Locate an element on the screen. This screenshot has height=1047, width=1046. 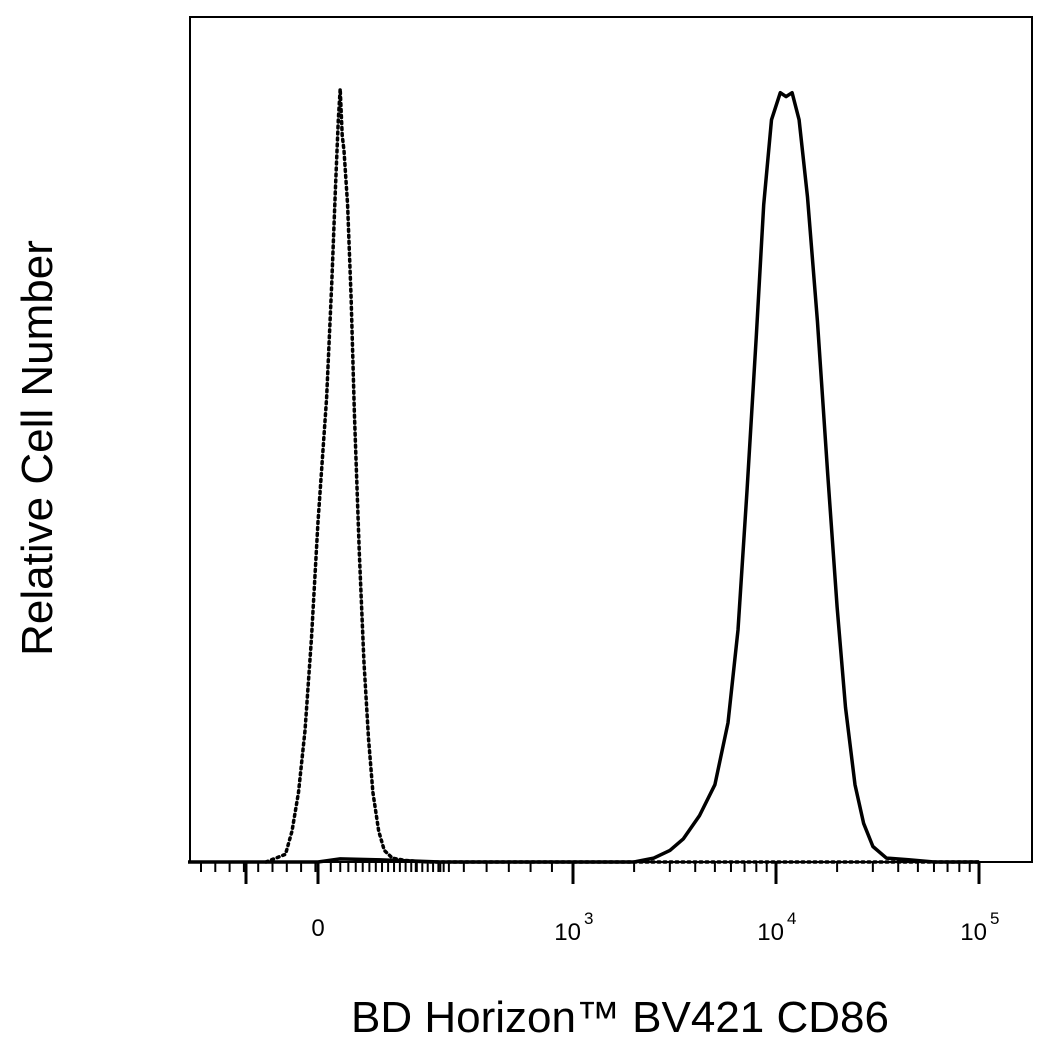
y-axis-title: Relative Cell Number is located at coordinates (37, 448).